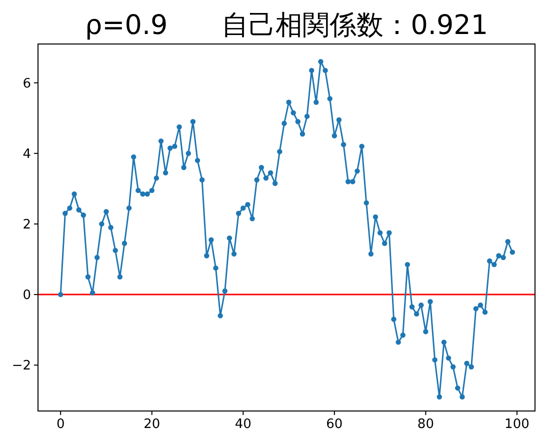 This screenshot has height=446, width=543. Describe the element at coordinates (26, 84) in the screenshot. I see `y-tick-label: 6` at that location.